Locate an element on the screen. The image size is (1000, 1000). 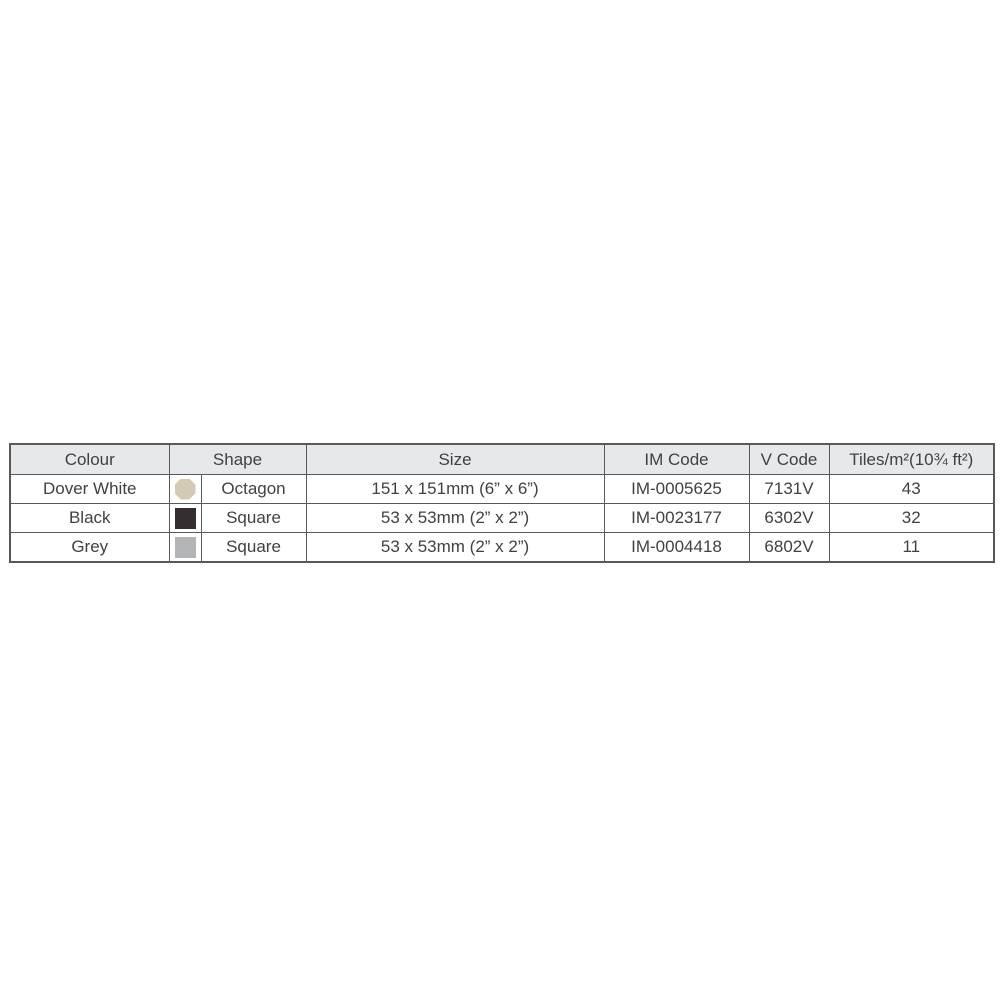
v-code-cell: 6302V is located at coordinates (789, 518).